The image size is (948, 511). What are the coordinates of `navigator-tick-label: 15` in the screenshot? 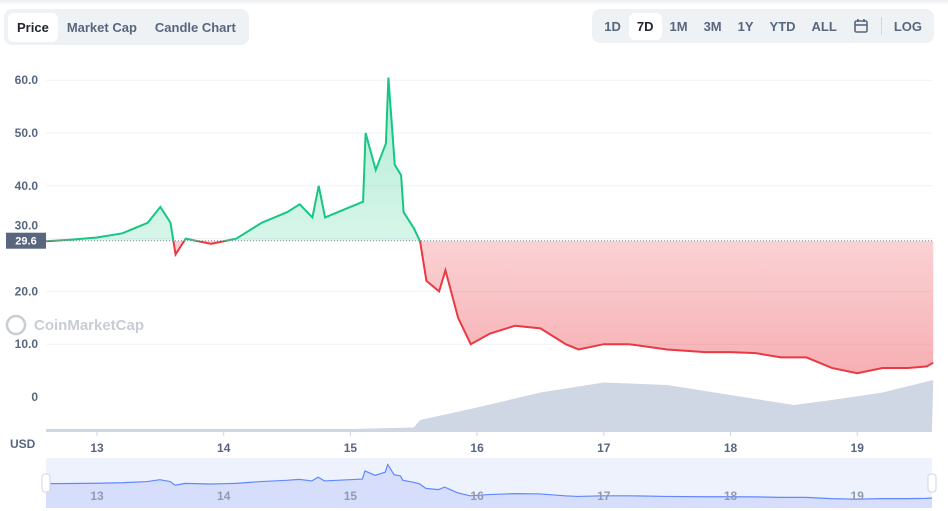 It's located at (351, 496).